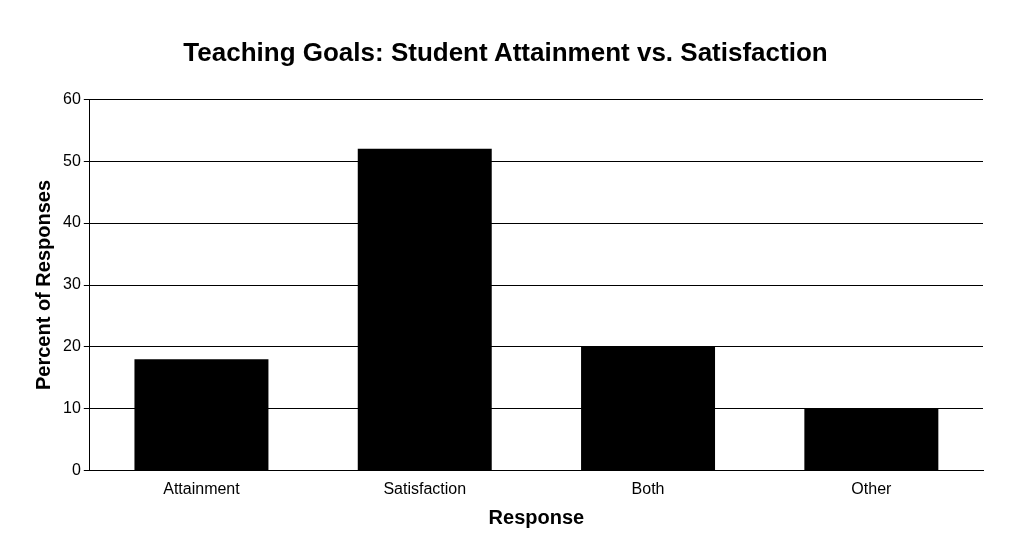 The image size is (1013, 554). Describe the element at coordinates (72, 284) in the screenshot. I see `y-tick-label: 30` at that location.